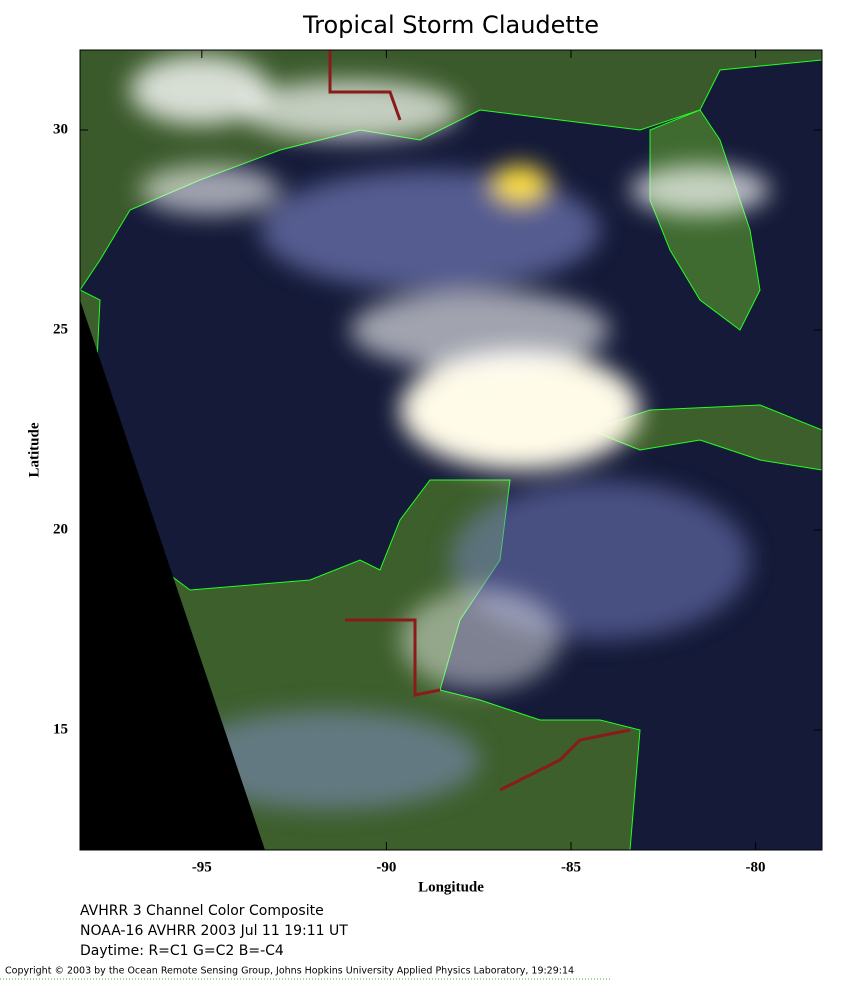  What do you see at coordinates (214, 931) in the screenshot?
I see `caption: NOAA-16 AVHRR 2003 Jul 11 19:11 UT` at bounding box center [214, 931].